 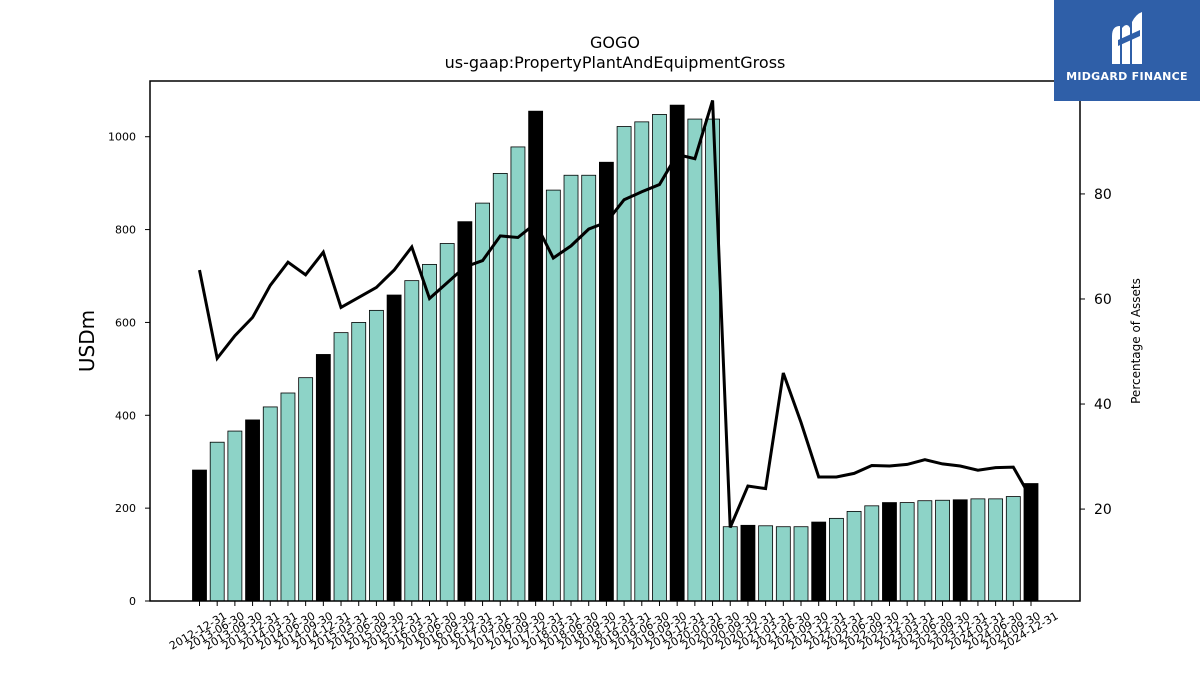 I want to click on brand-logo: MIDGARD FINANCE, so click(x=1127, y=50).